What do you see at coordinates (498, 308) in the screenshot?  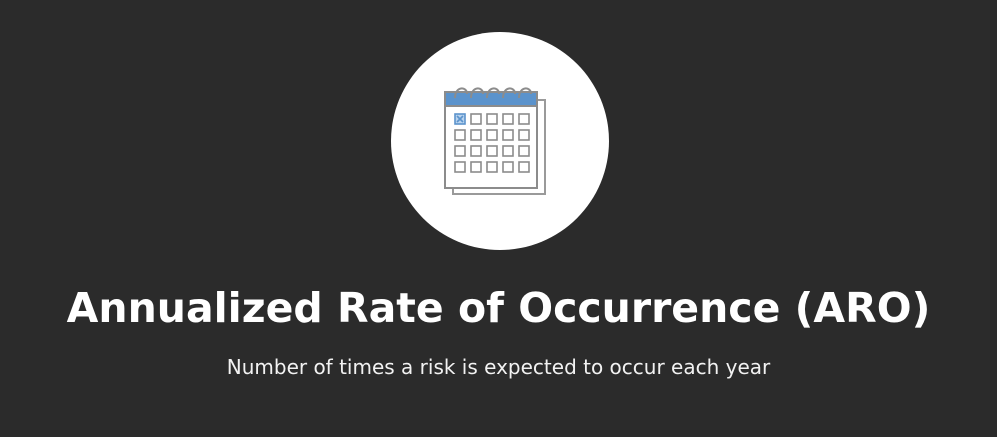 I see `slide-title: Annualized Rate of Occurrence (ARO)` at bounding box center [498, 308].